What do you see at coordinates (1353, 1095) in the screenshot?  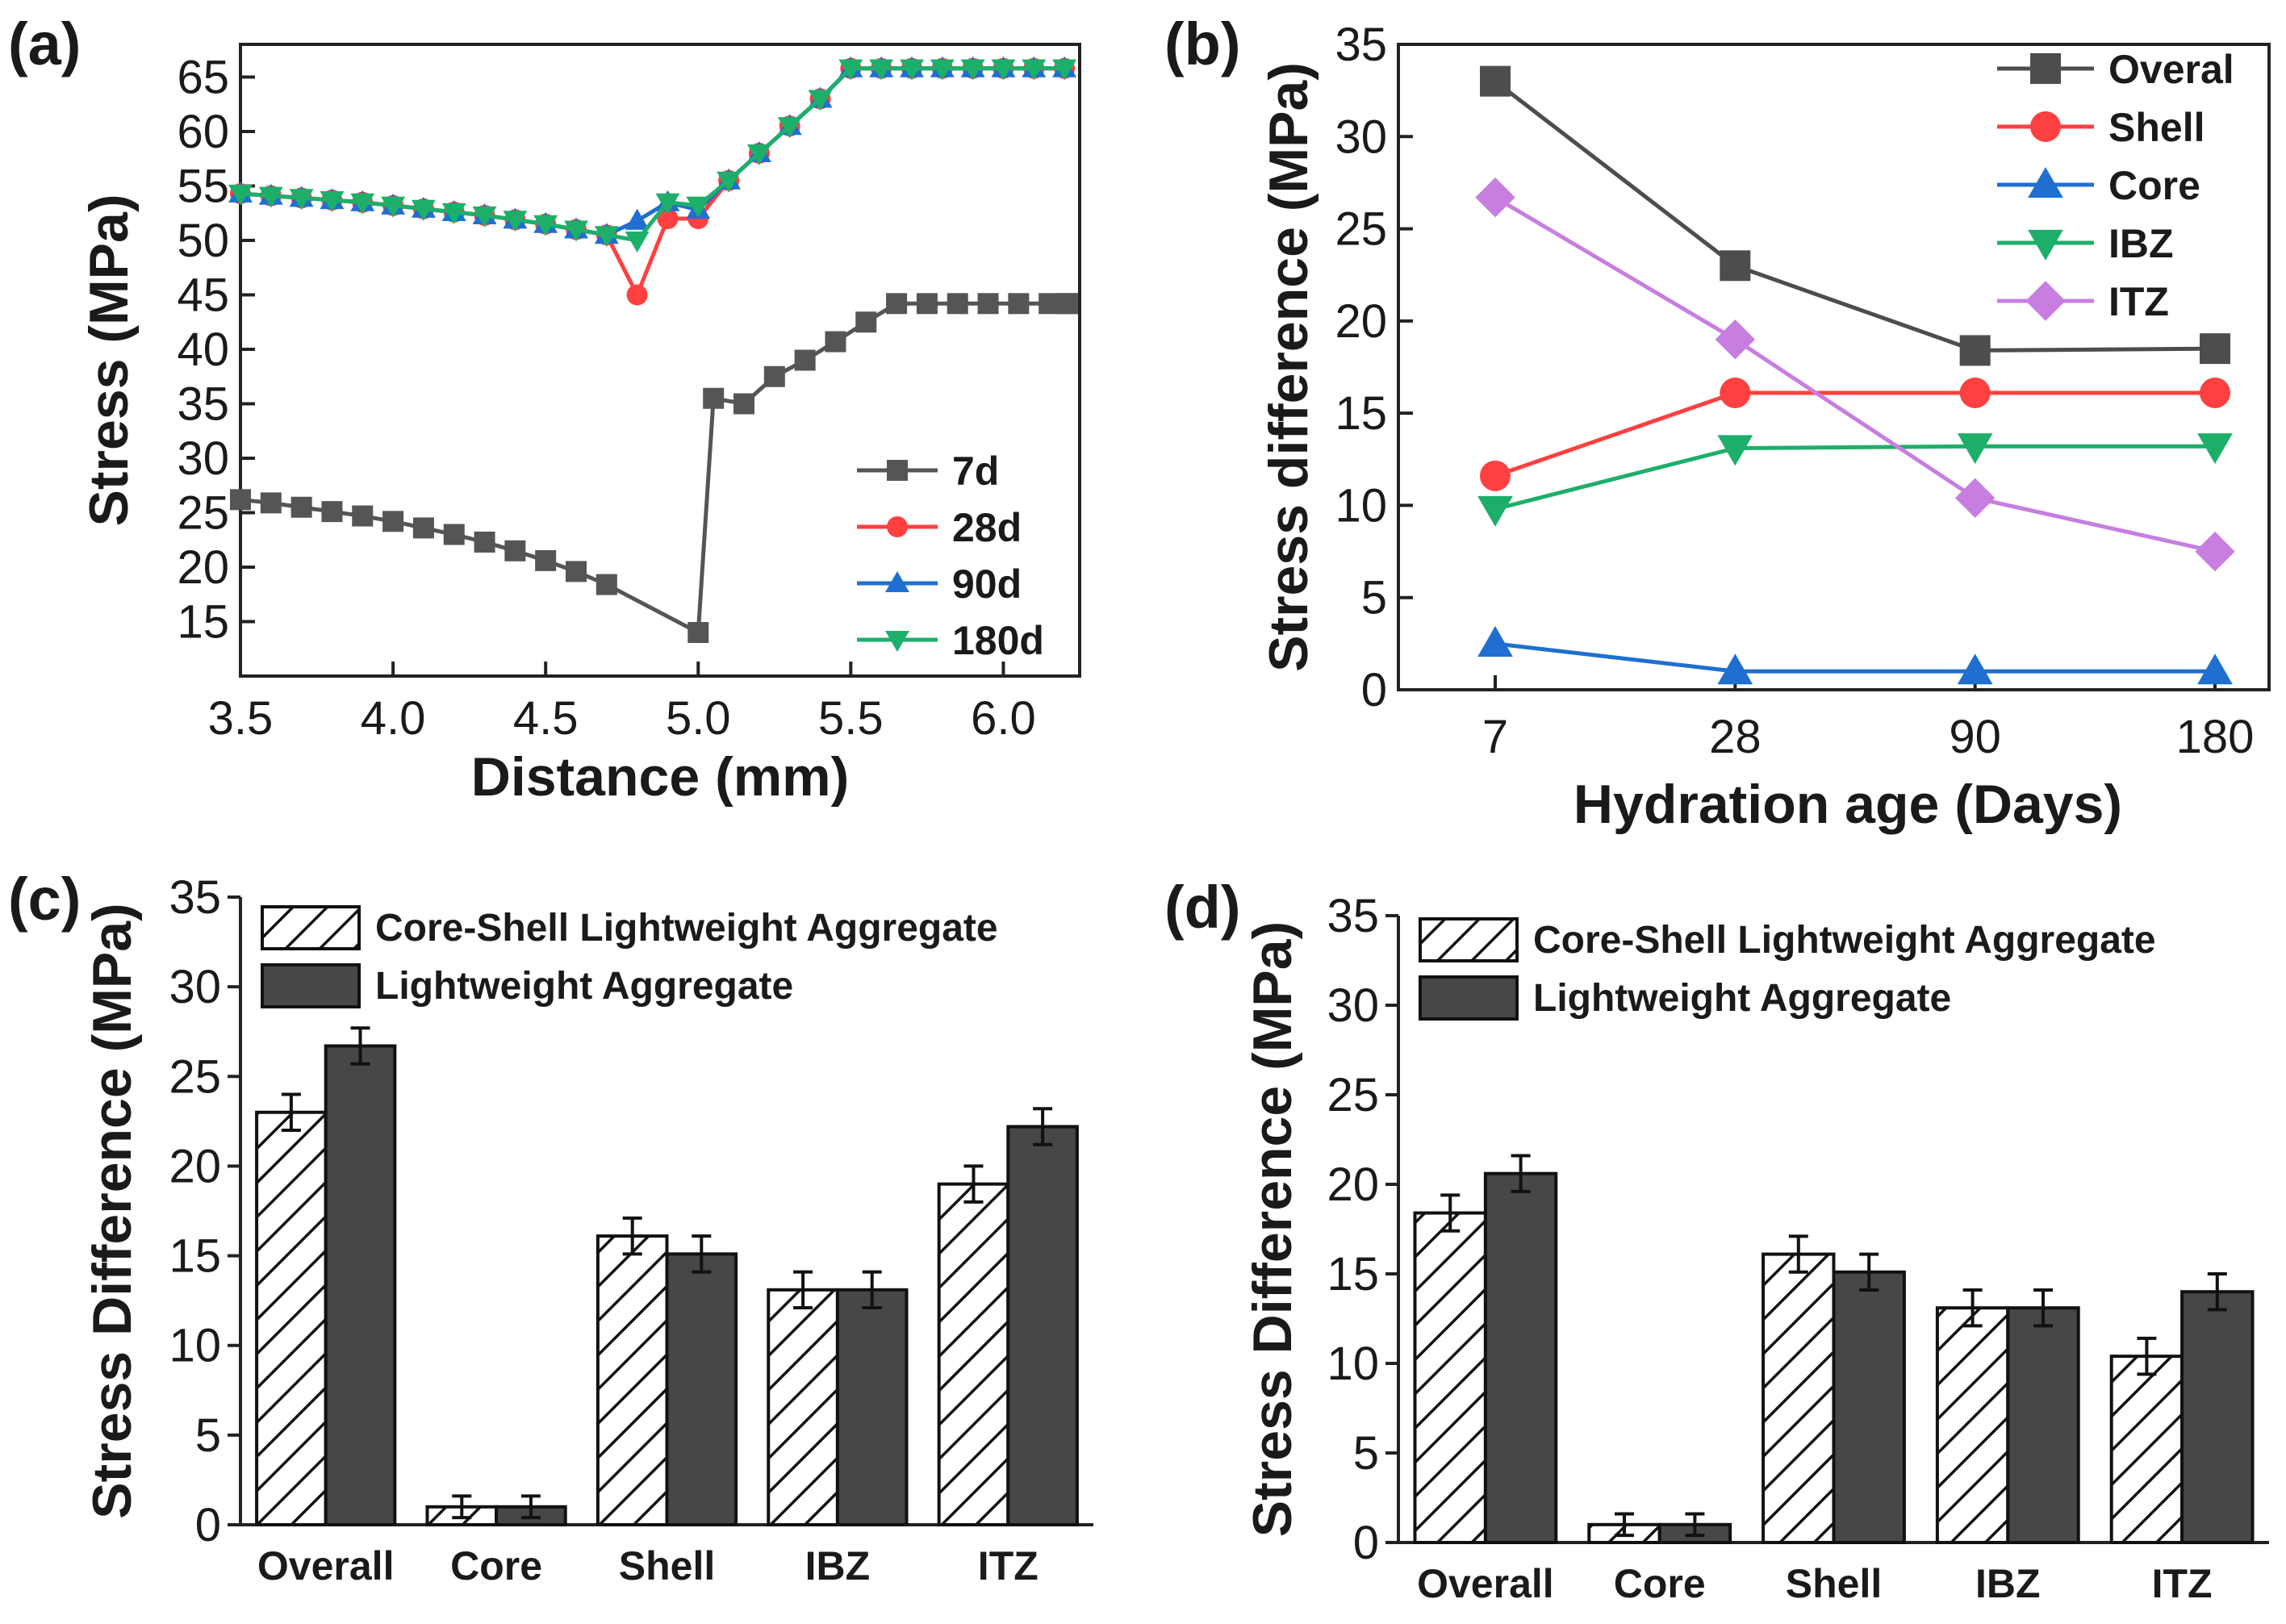 I see `y-tick-label-d: 25` at bounding box center [1353, 1095].